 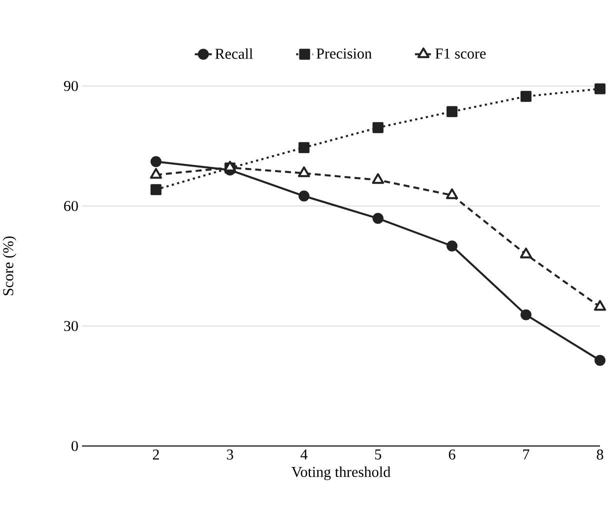 What do you see at coordinates (155, 455) in the screenshot?
I see `x-tick-label: 2` at bounding box center [155, 455].